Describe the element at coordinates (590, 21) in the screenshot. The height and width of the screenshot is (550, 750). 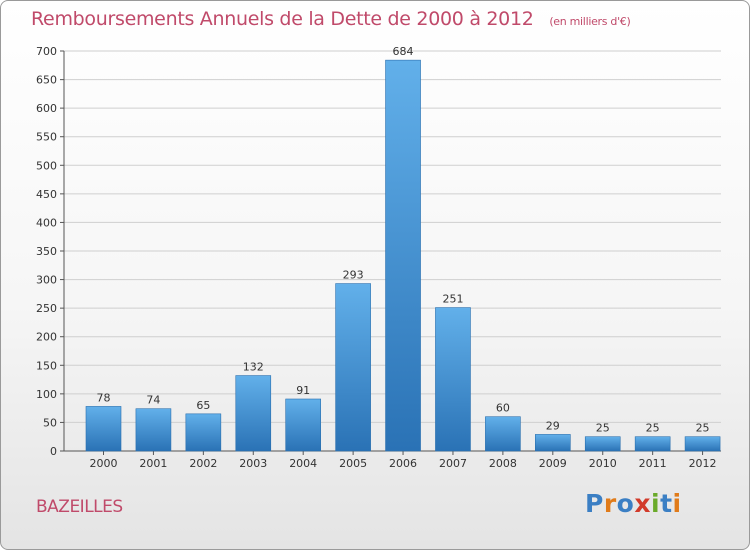
I see `title-unit: (en milliers d'€)` at that location.